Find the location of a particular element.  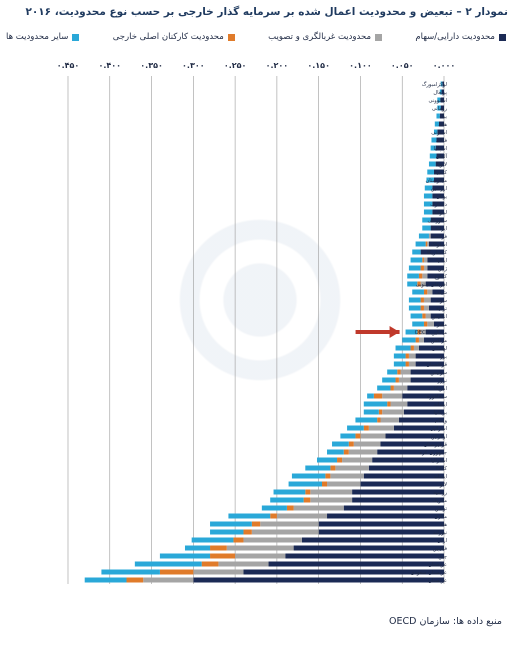

category-label: اسرائیل is located at coordinates (438, 429).